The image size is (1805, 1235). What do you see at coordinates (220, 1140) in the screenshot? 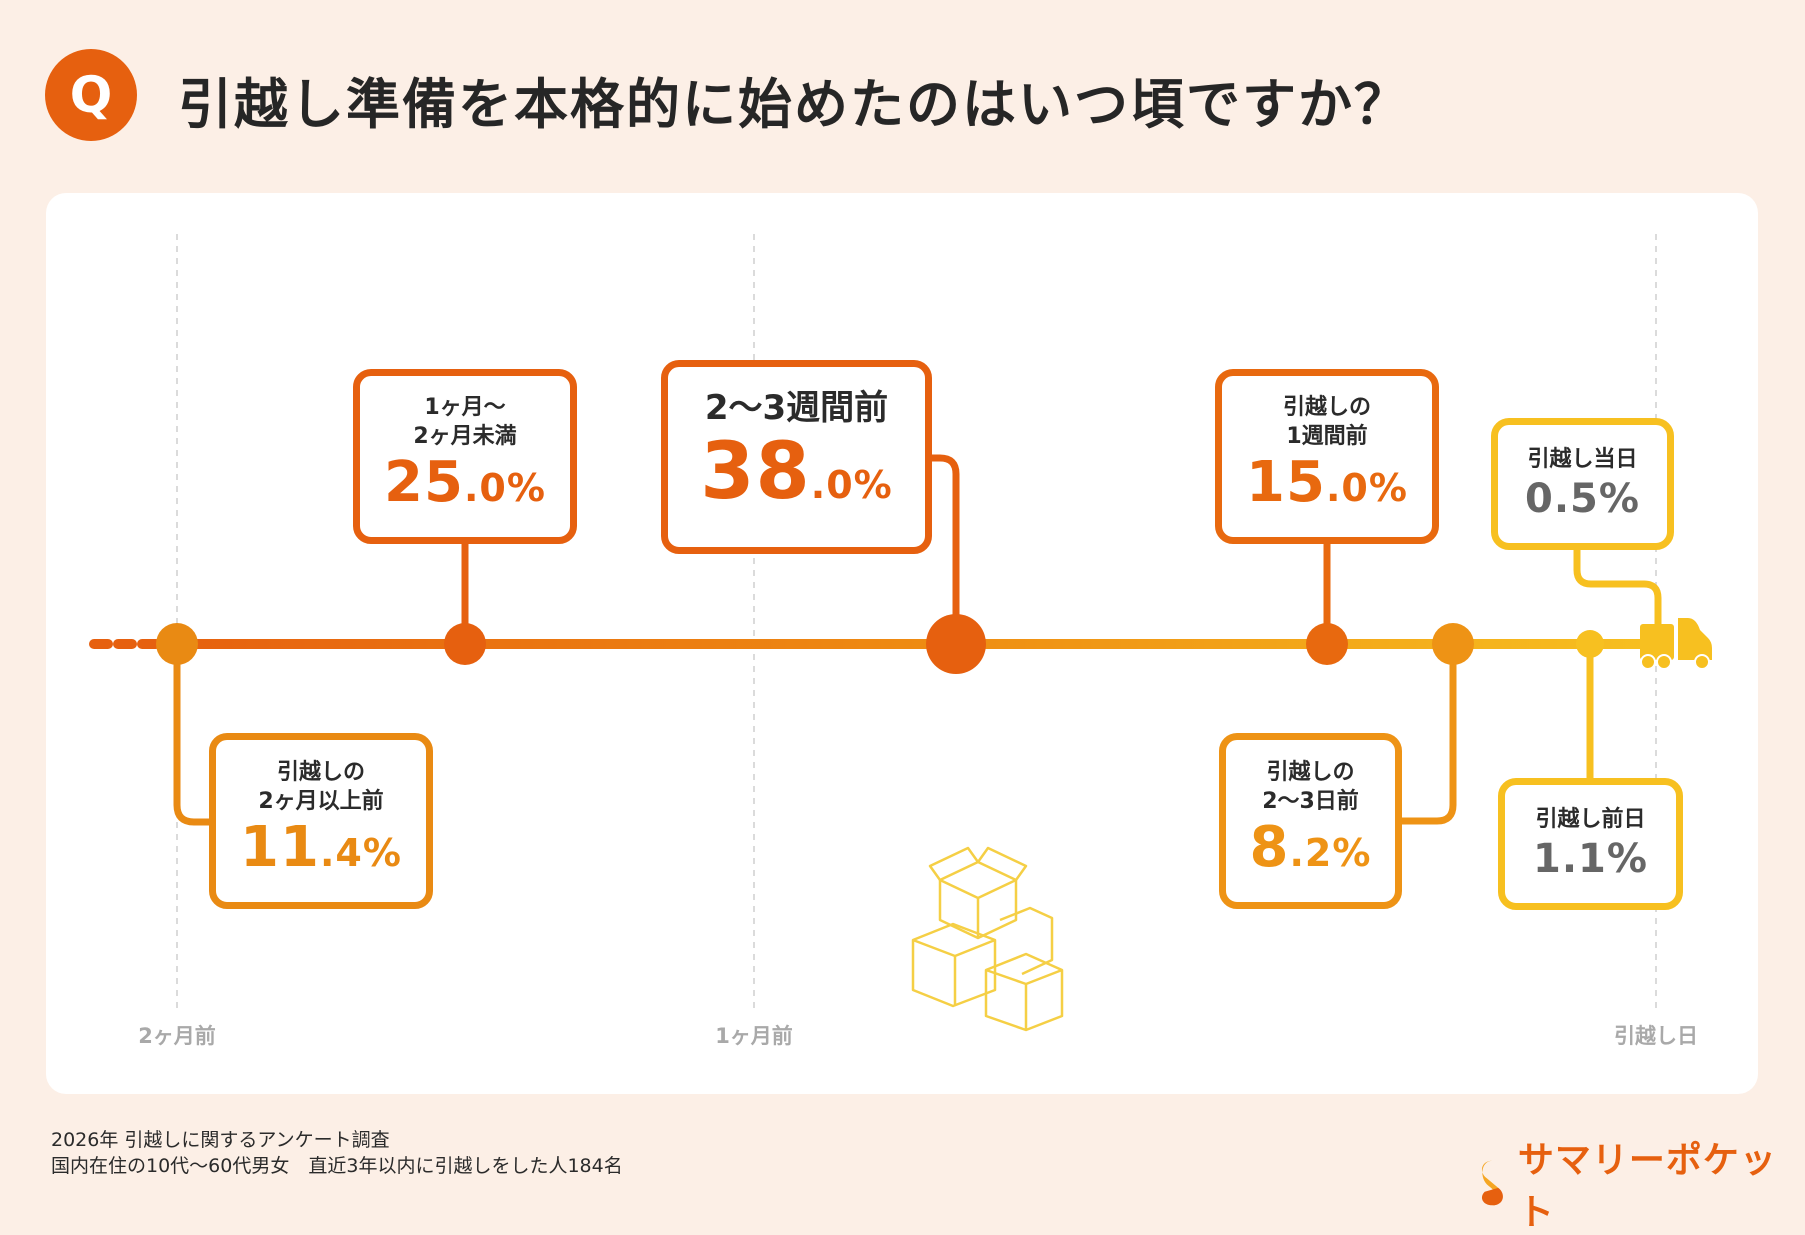
I see `footer-survey-title: 2026年 引越しに関するアンケート調査` at bounding box center [220, 1140].